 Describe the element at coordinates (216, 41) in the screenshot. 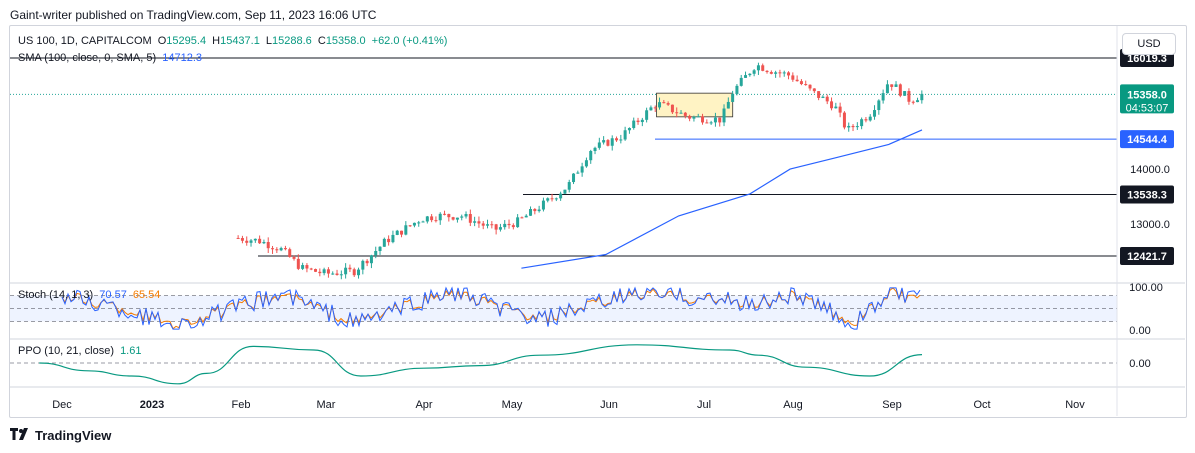

I see `high-label: H` at that location.